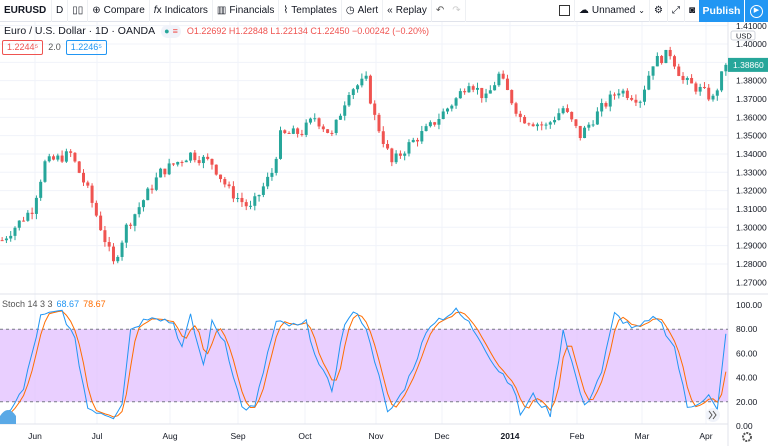 The height and width of the screenshot is (446, 768). Describe the element at coordinates (237, 436) in the screenshot. I see `time-axis-label: Sep` at that location.